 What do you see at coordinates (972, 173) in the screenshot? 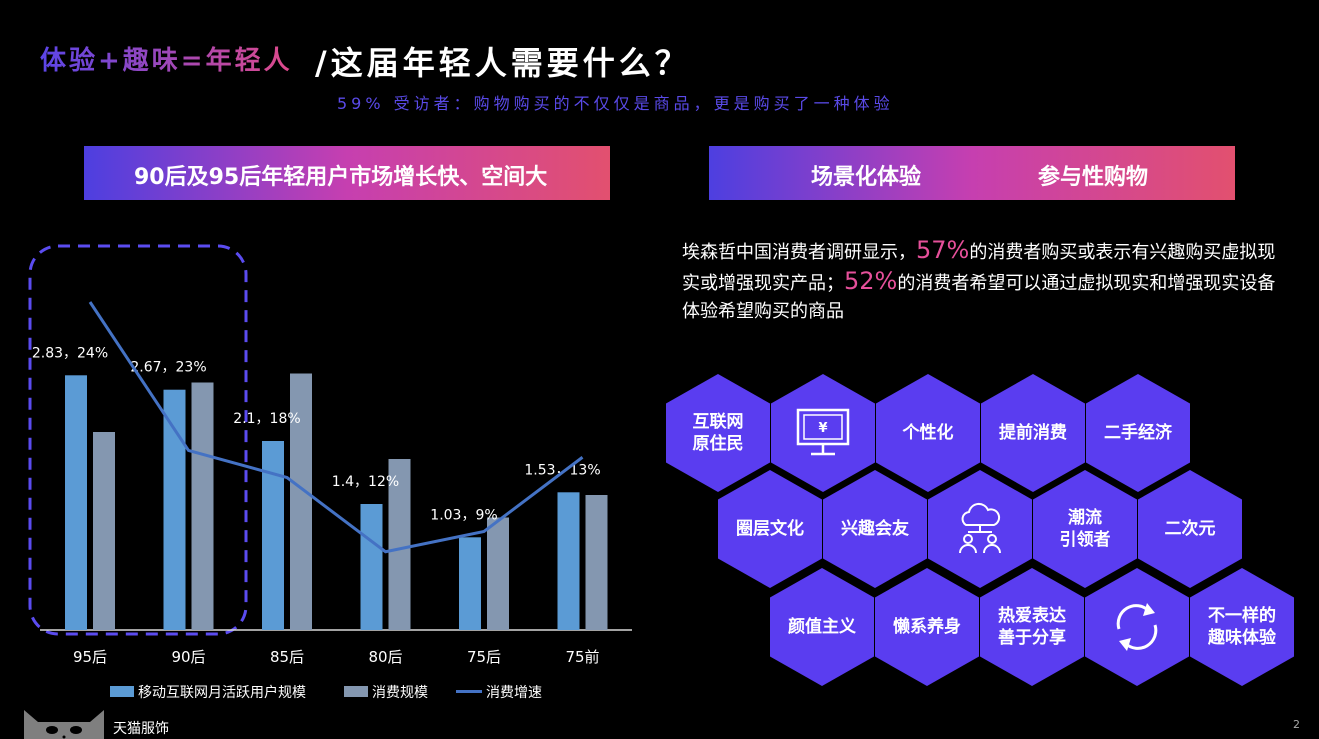
I see `banner-right: 场景化体验 参与性购物` at bounding box center [972, 173].